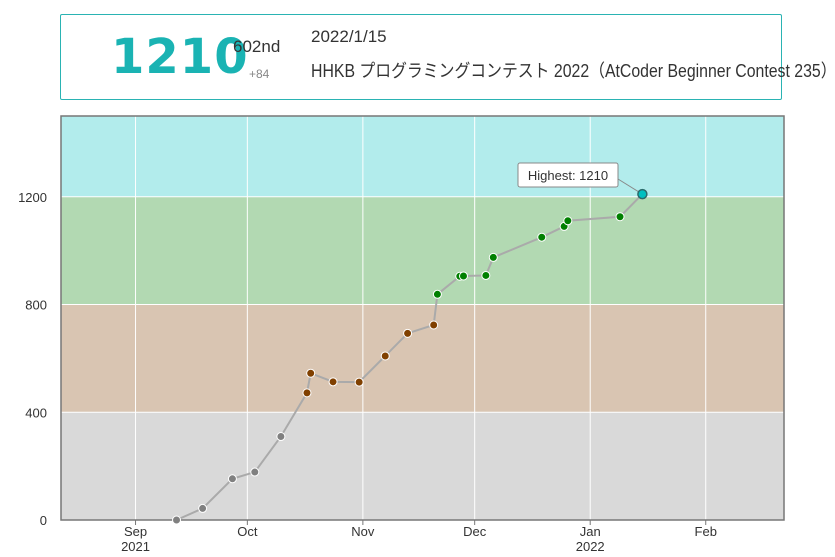  Describe the element at coordinates (590, 531) in the screenshot. I see `x-tick-label: Jan` at that location.